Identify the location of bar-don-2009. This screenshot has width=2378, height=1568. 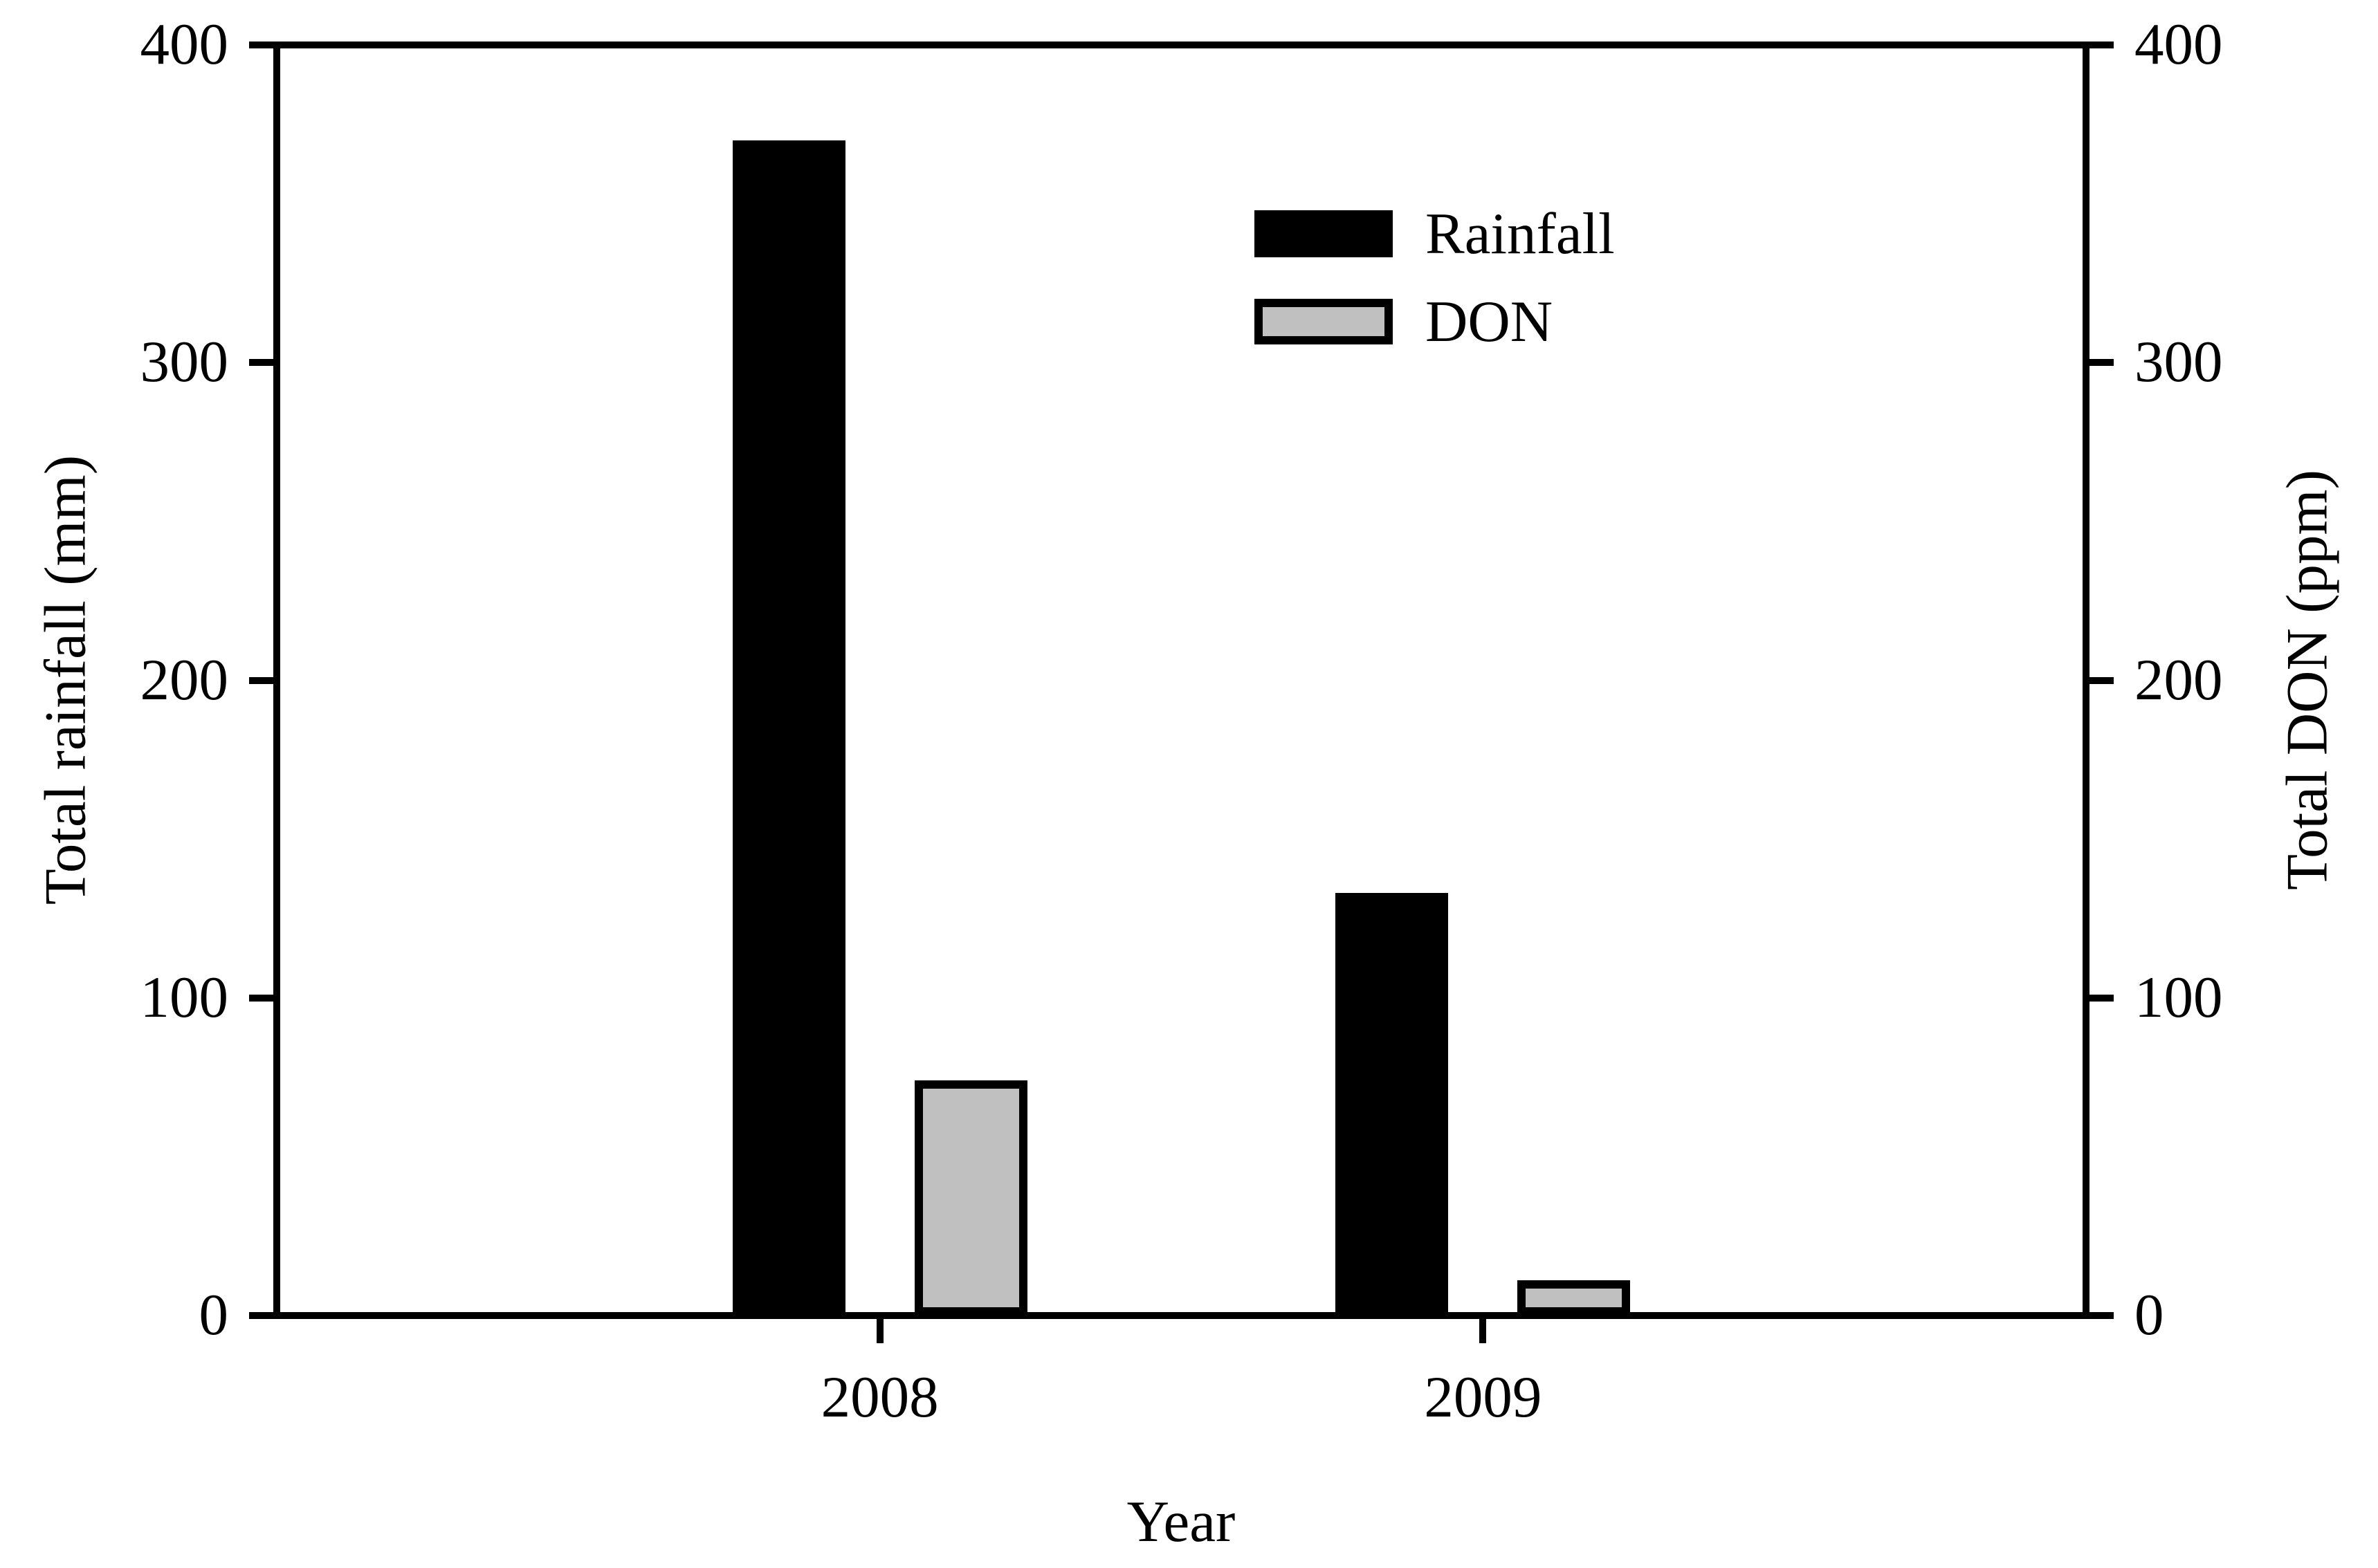
(1574, 1298).